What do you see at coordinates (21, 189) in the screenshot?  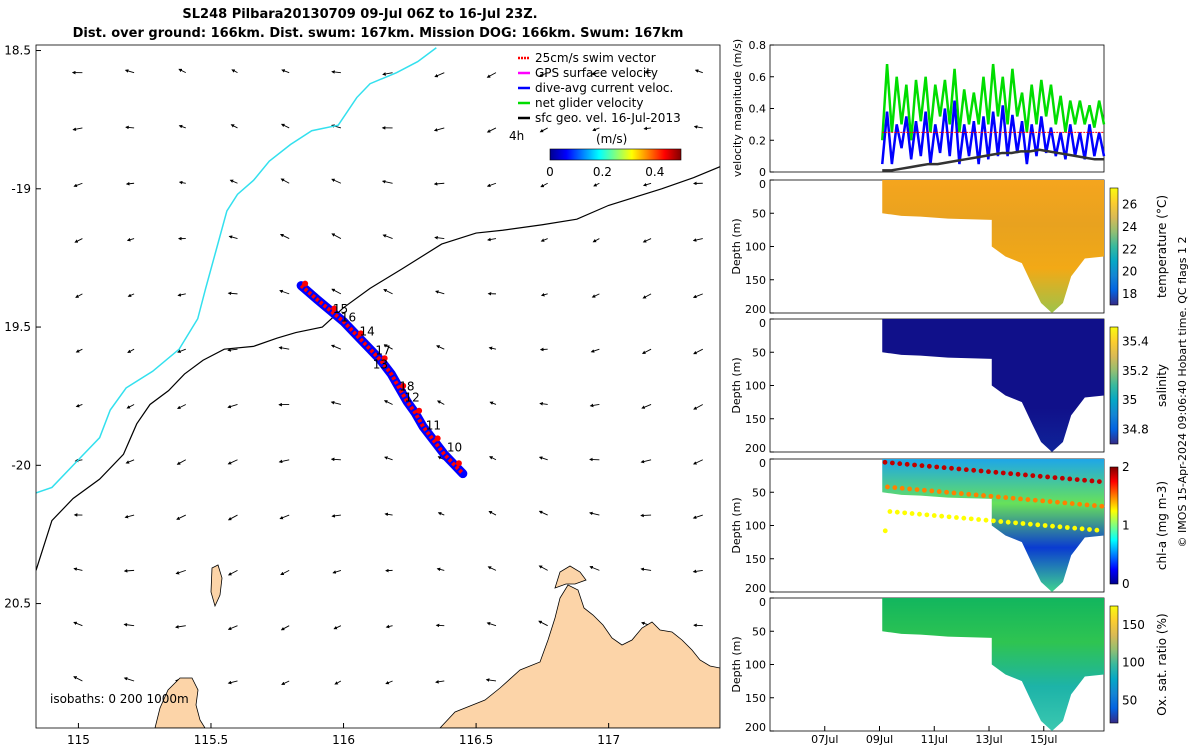 I see `y-tick-label: -19` at bounding box center [21, 189].